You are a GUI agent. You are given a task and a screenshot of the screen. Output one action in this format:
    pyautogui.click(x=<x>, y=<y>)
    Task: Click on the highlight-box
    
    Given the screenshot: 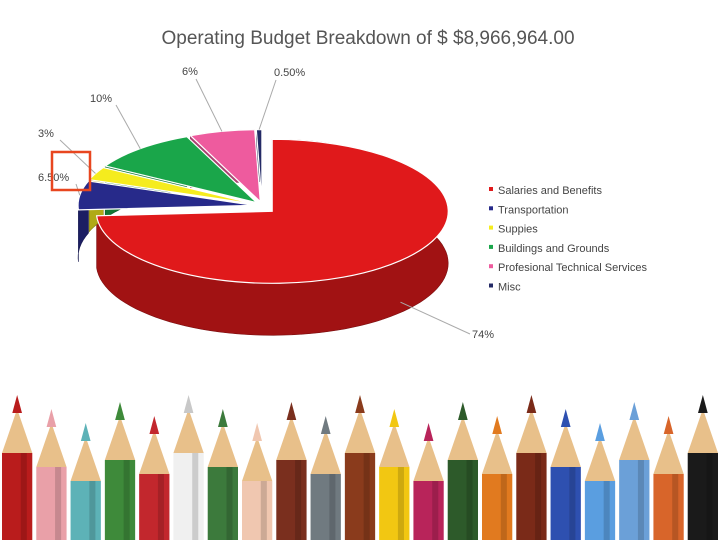 What is the action you would take?
    pyautogui.click(x=71, y=171)
    